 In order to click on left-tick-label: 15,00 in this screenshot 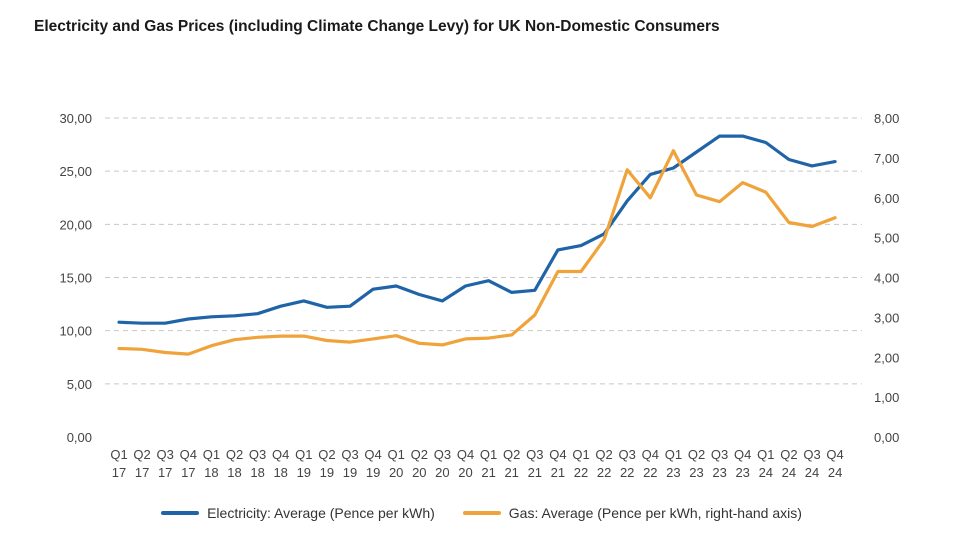, I will do `click(75, 278)`.